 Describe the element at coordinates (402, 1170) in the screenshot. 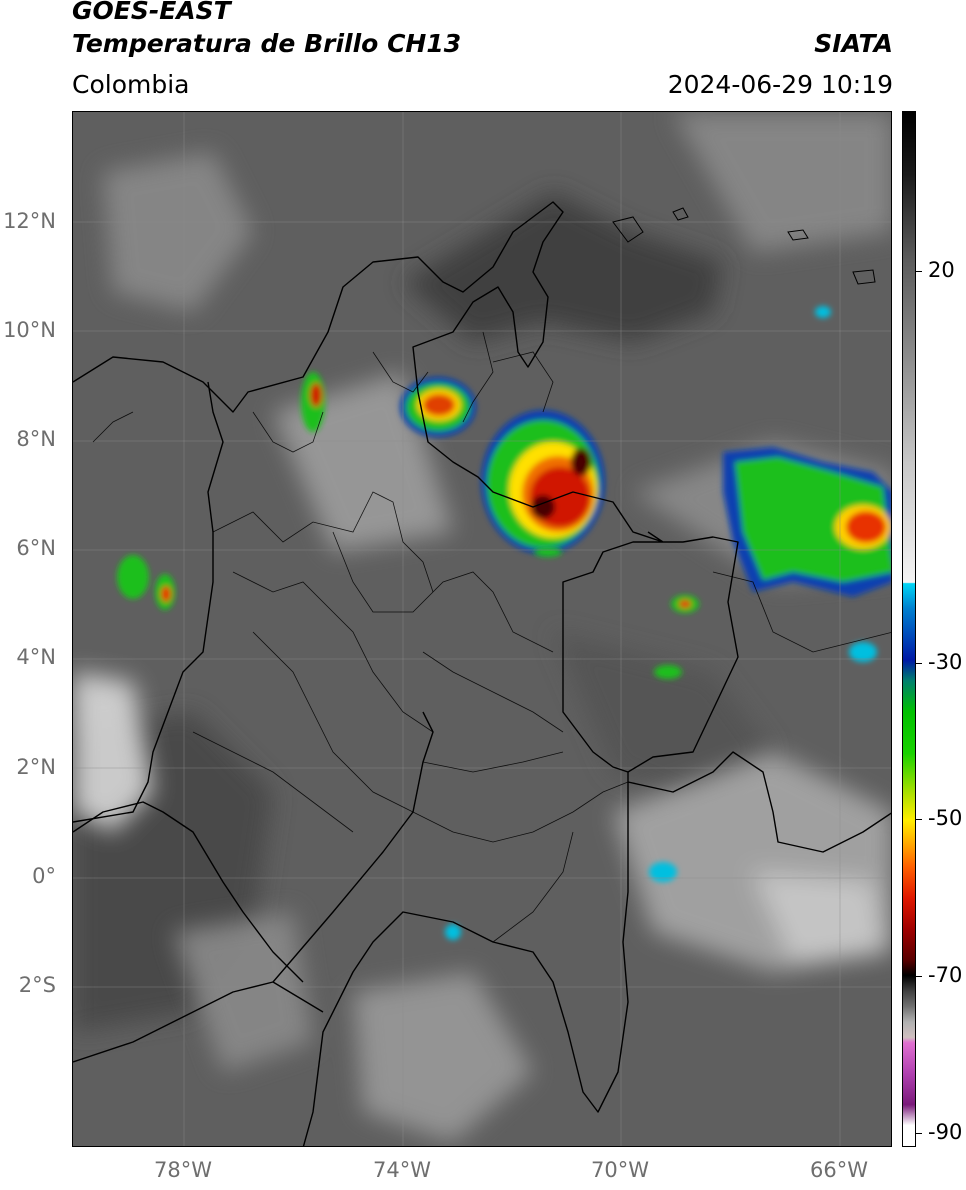

I see `lon-label-74w: 74°W` at that location.